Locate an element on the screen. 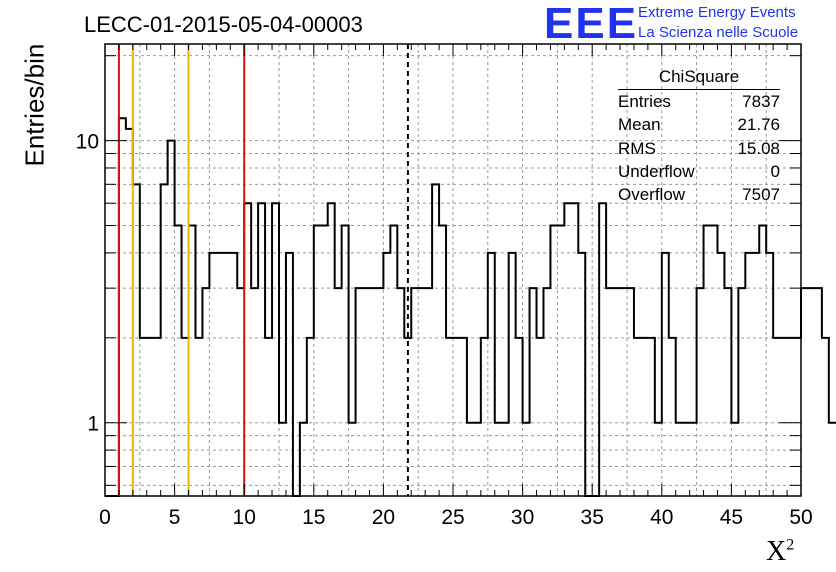 Image resolution: width=836 pixels, height=572 pixels. x-tick-label: 15 is located at coordinates (313, 517).